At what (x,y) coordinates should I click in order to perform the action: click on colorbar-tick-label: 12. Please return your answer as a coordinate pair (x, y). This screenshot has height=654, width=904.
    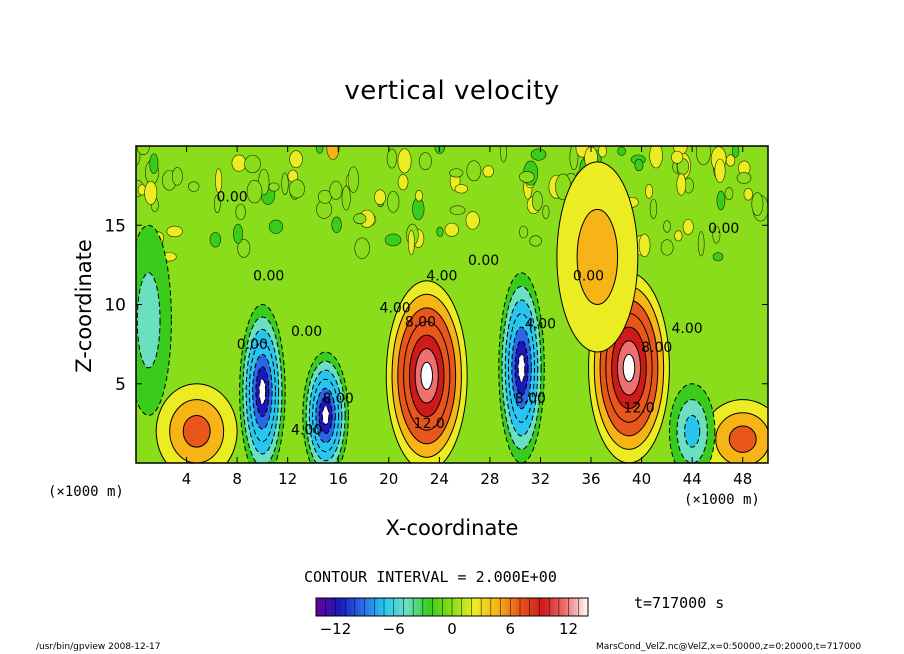
    Looking at the image, I should click on (568, 629).